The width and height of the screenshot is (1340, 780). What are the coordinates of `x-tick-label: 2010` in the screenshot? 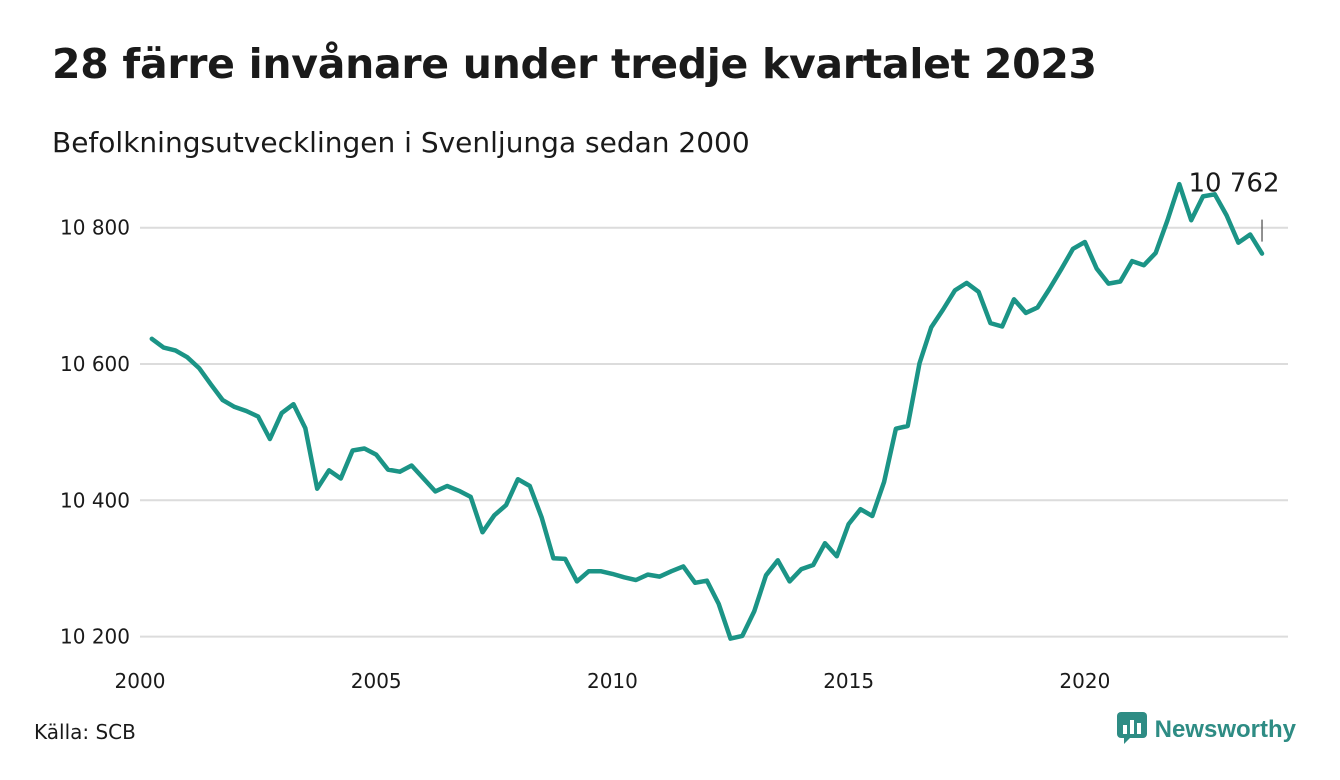 It's located at (612, 681).